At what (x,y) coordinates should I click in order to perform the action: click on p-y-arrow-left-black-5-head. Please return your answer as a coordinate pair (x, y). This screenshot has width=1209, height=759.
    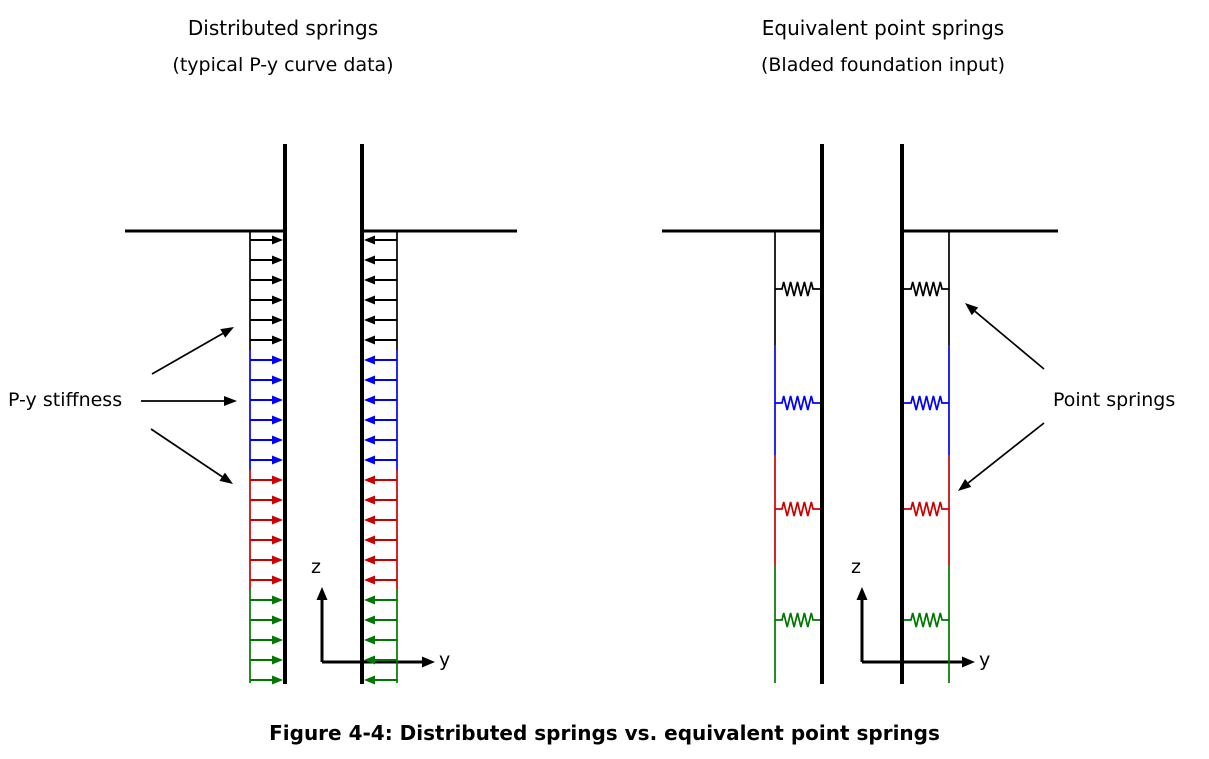
    Looking at the image, I should click on (277, 340).